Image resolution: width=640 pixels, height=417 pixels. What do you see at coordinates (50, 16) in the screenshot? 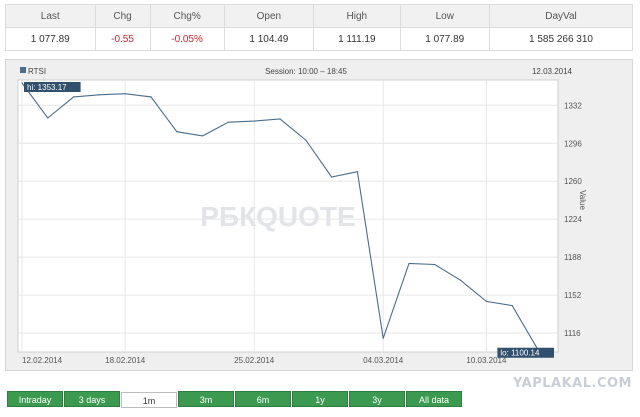
I see `header-last: Last` at bounding box center [50, 16].